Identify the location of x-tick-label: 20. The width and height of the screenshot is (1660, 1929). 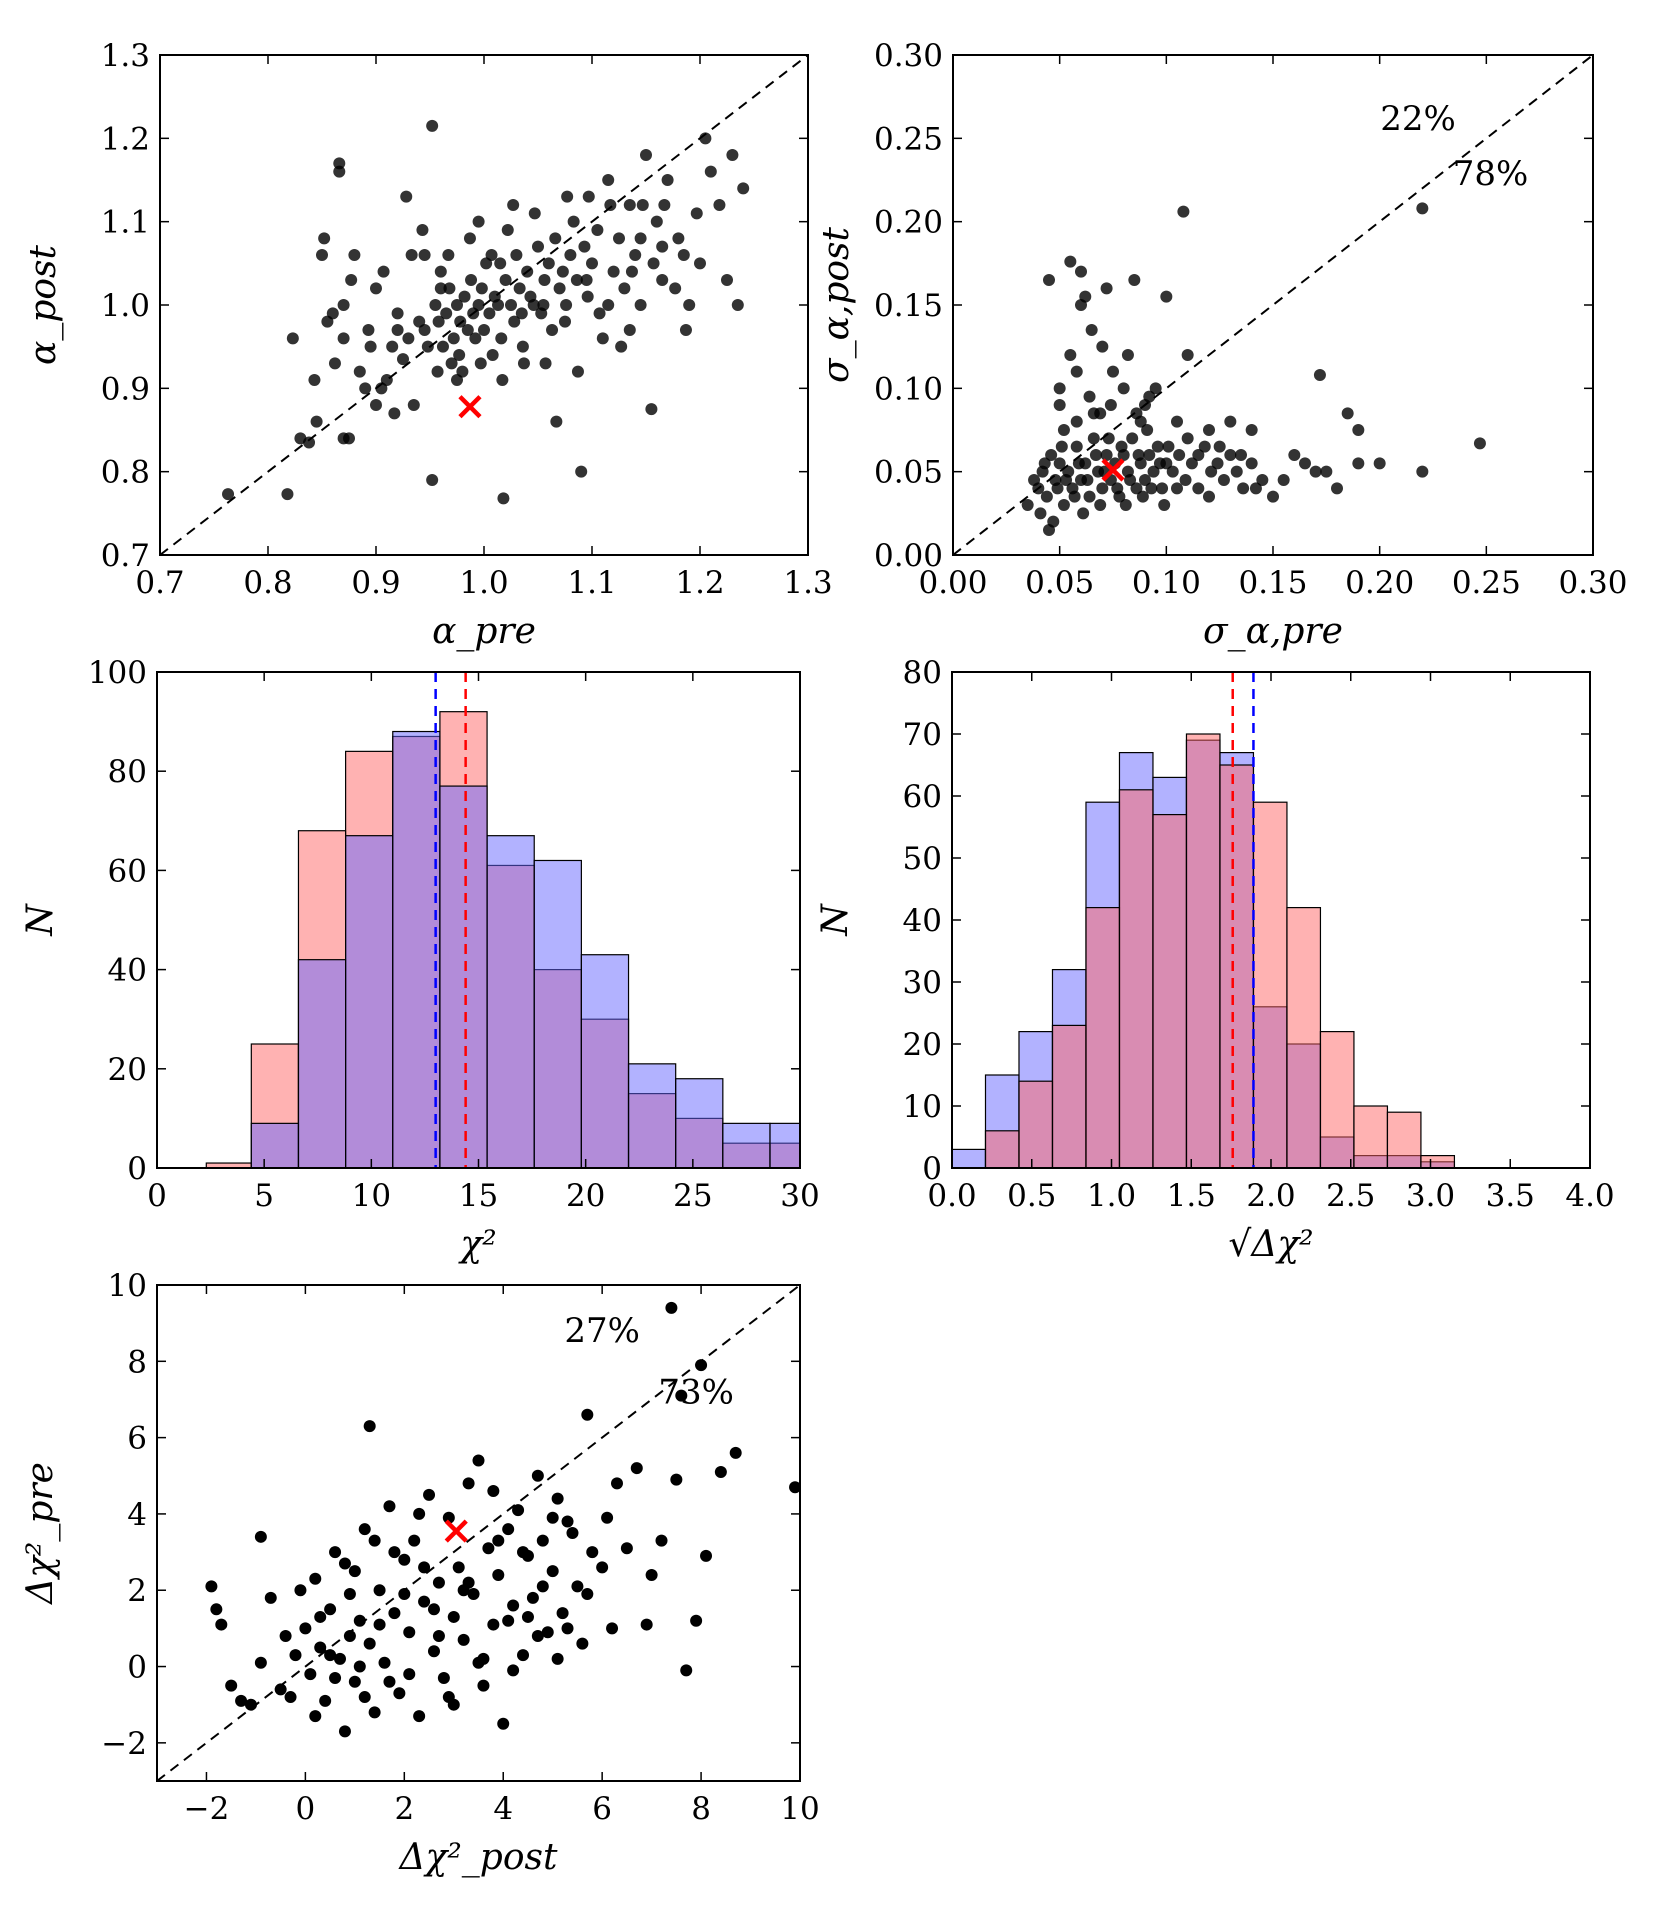
(585, 1196).